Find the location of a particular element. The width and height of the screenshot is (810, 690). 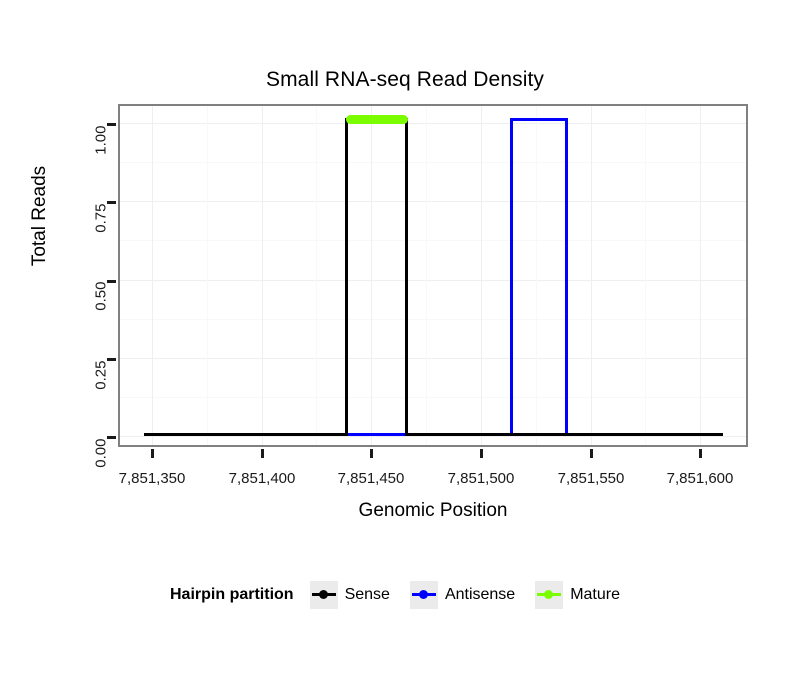

legend-key-mature is located at coordinates (549, 595).